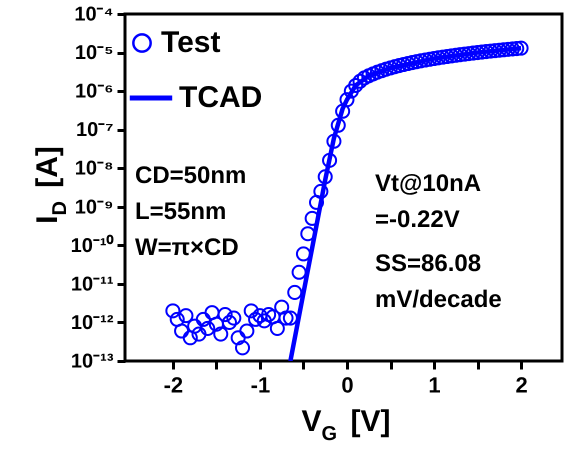  What do you see at coordinates (92, 323) in the screenshot?
I see `y-tick-label: 10⁻¹²` at bounding box center [92, 323].